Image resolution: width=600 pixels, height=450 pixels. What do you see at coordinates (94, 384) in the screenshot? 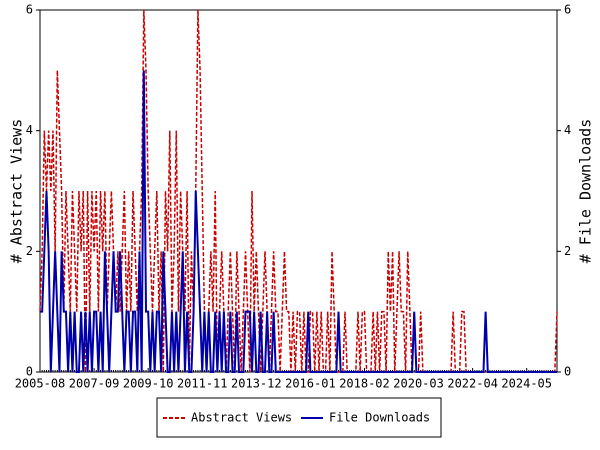
I see `x-tick-label: 2007-09` at bounding box center [94, 384].